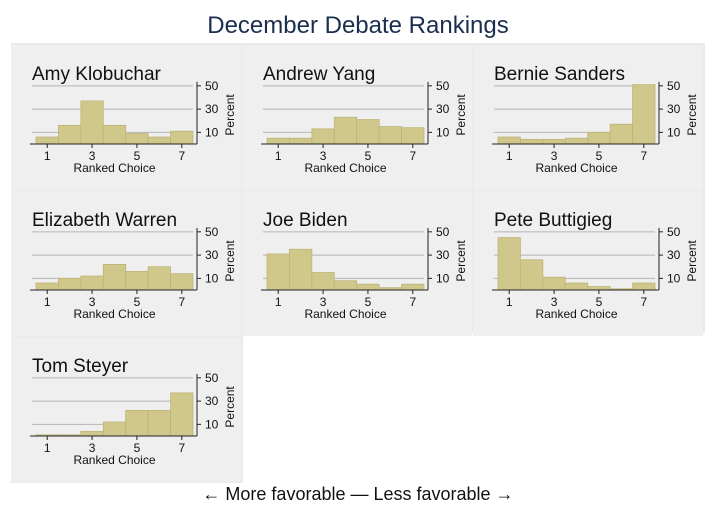 The width and height of the screenshot is (716, 521). Describe the element at coordinates (97, 74) in the screenshot. I see `panel-title: Amy Klobuchar` at that location.